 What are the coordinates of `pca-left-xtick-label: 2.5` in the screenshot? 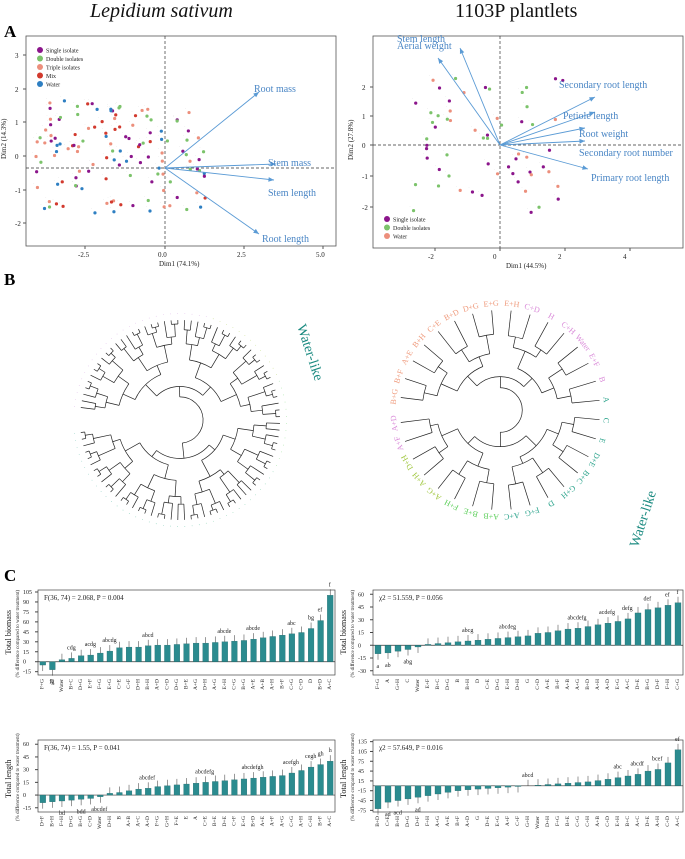 It's located at (241, 255).